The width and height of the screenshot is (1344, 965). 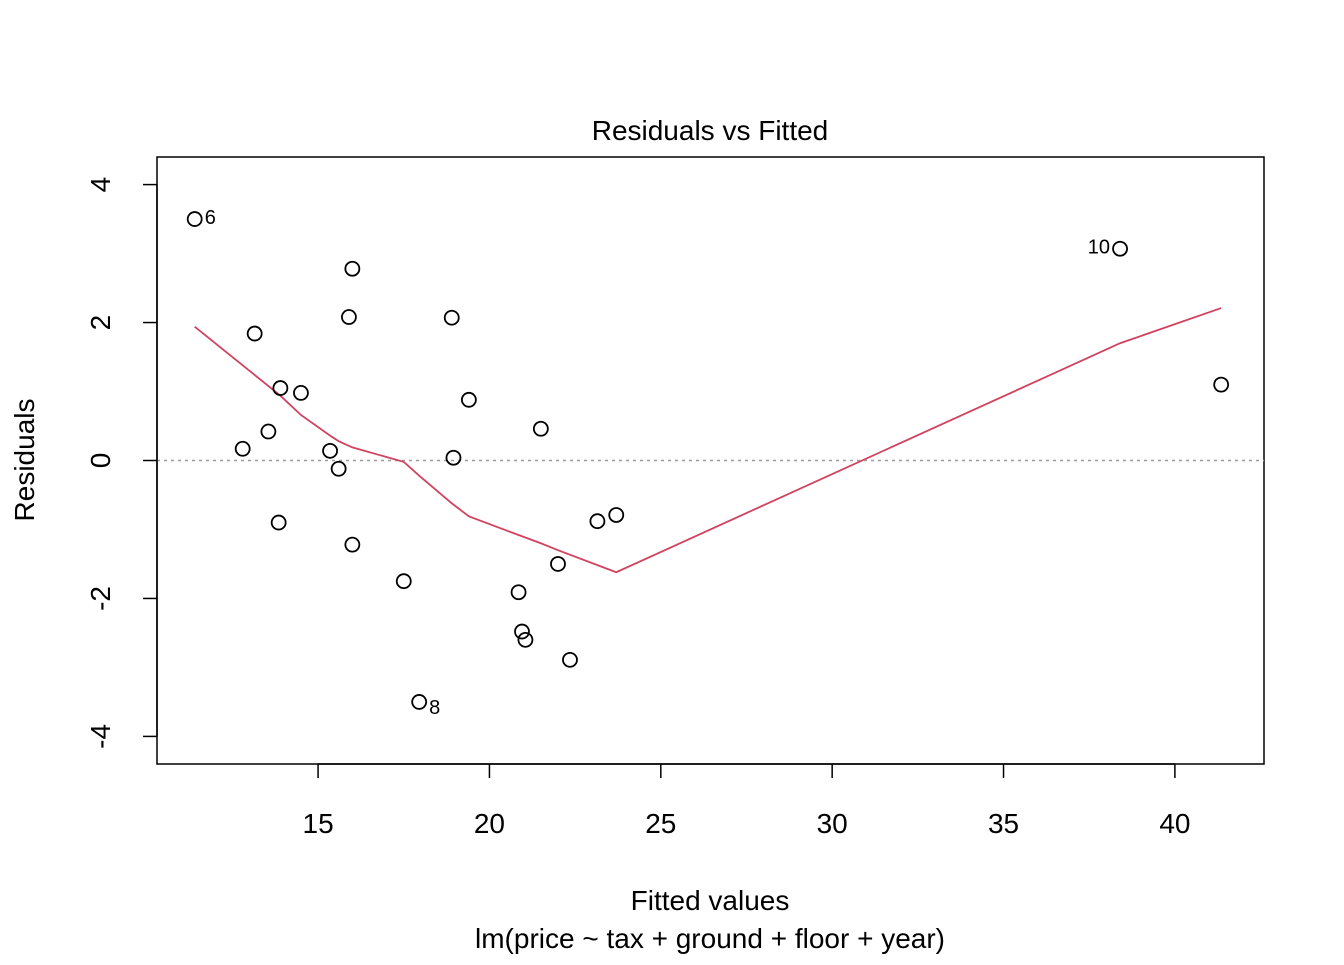 I want to click on point-label: 6, so click(x=210, y=218).